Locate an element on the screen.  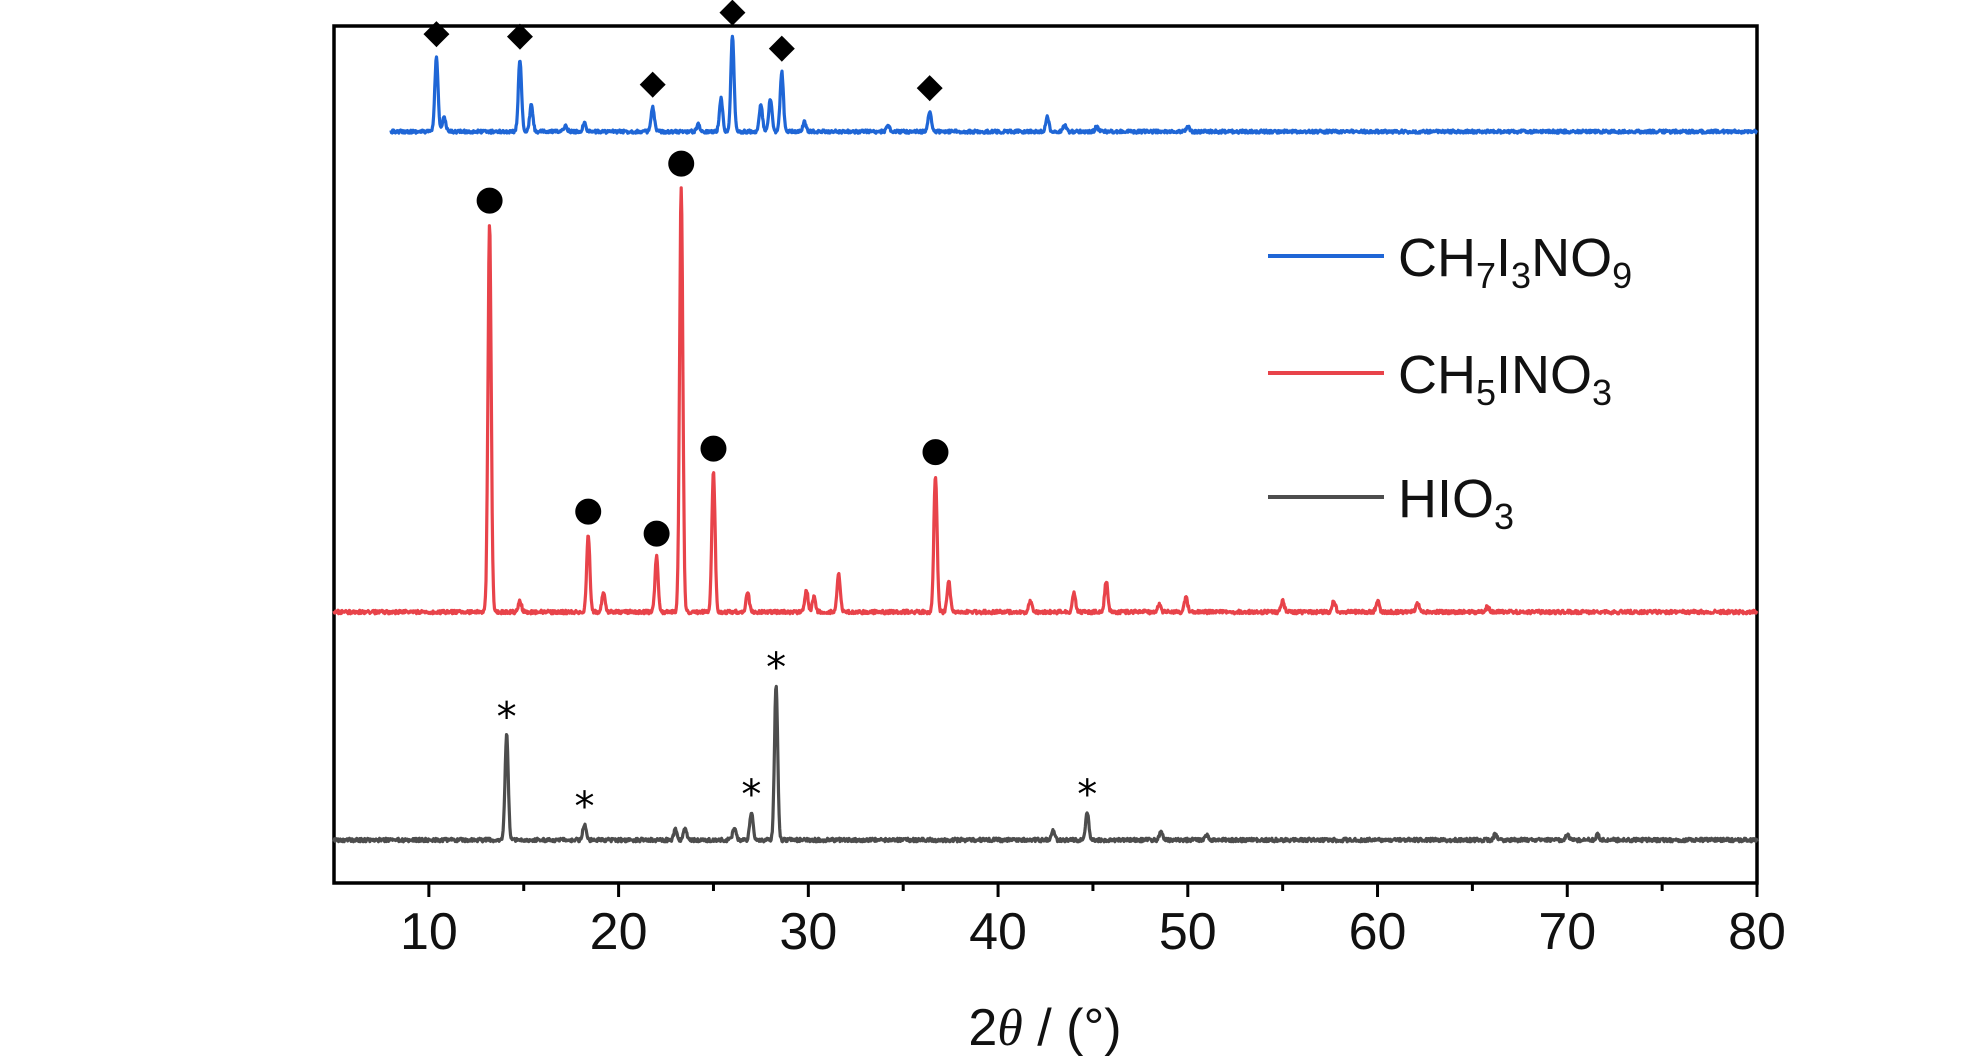
legend-label: CH7I3NO9 is located at coordinates (1515, 262).